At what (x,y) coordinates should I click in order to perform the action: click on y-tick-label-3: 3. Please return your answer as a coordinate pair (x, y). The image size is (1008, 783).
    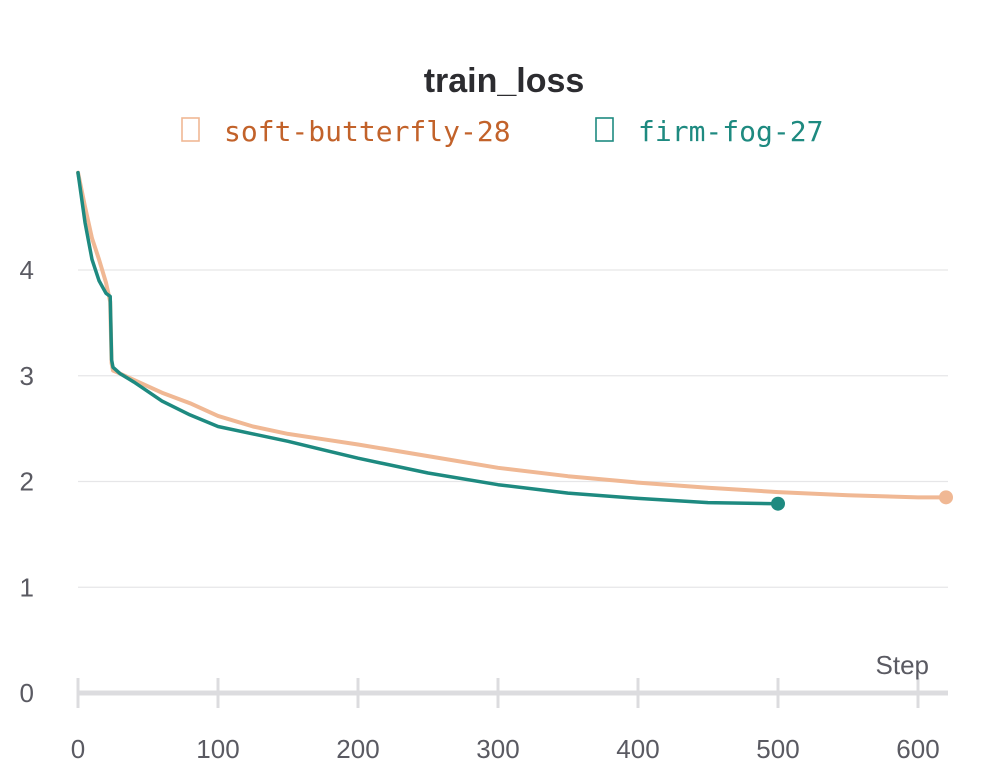
    Looking at the image, I should click on (27, 376).